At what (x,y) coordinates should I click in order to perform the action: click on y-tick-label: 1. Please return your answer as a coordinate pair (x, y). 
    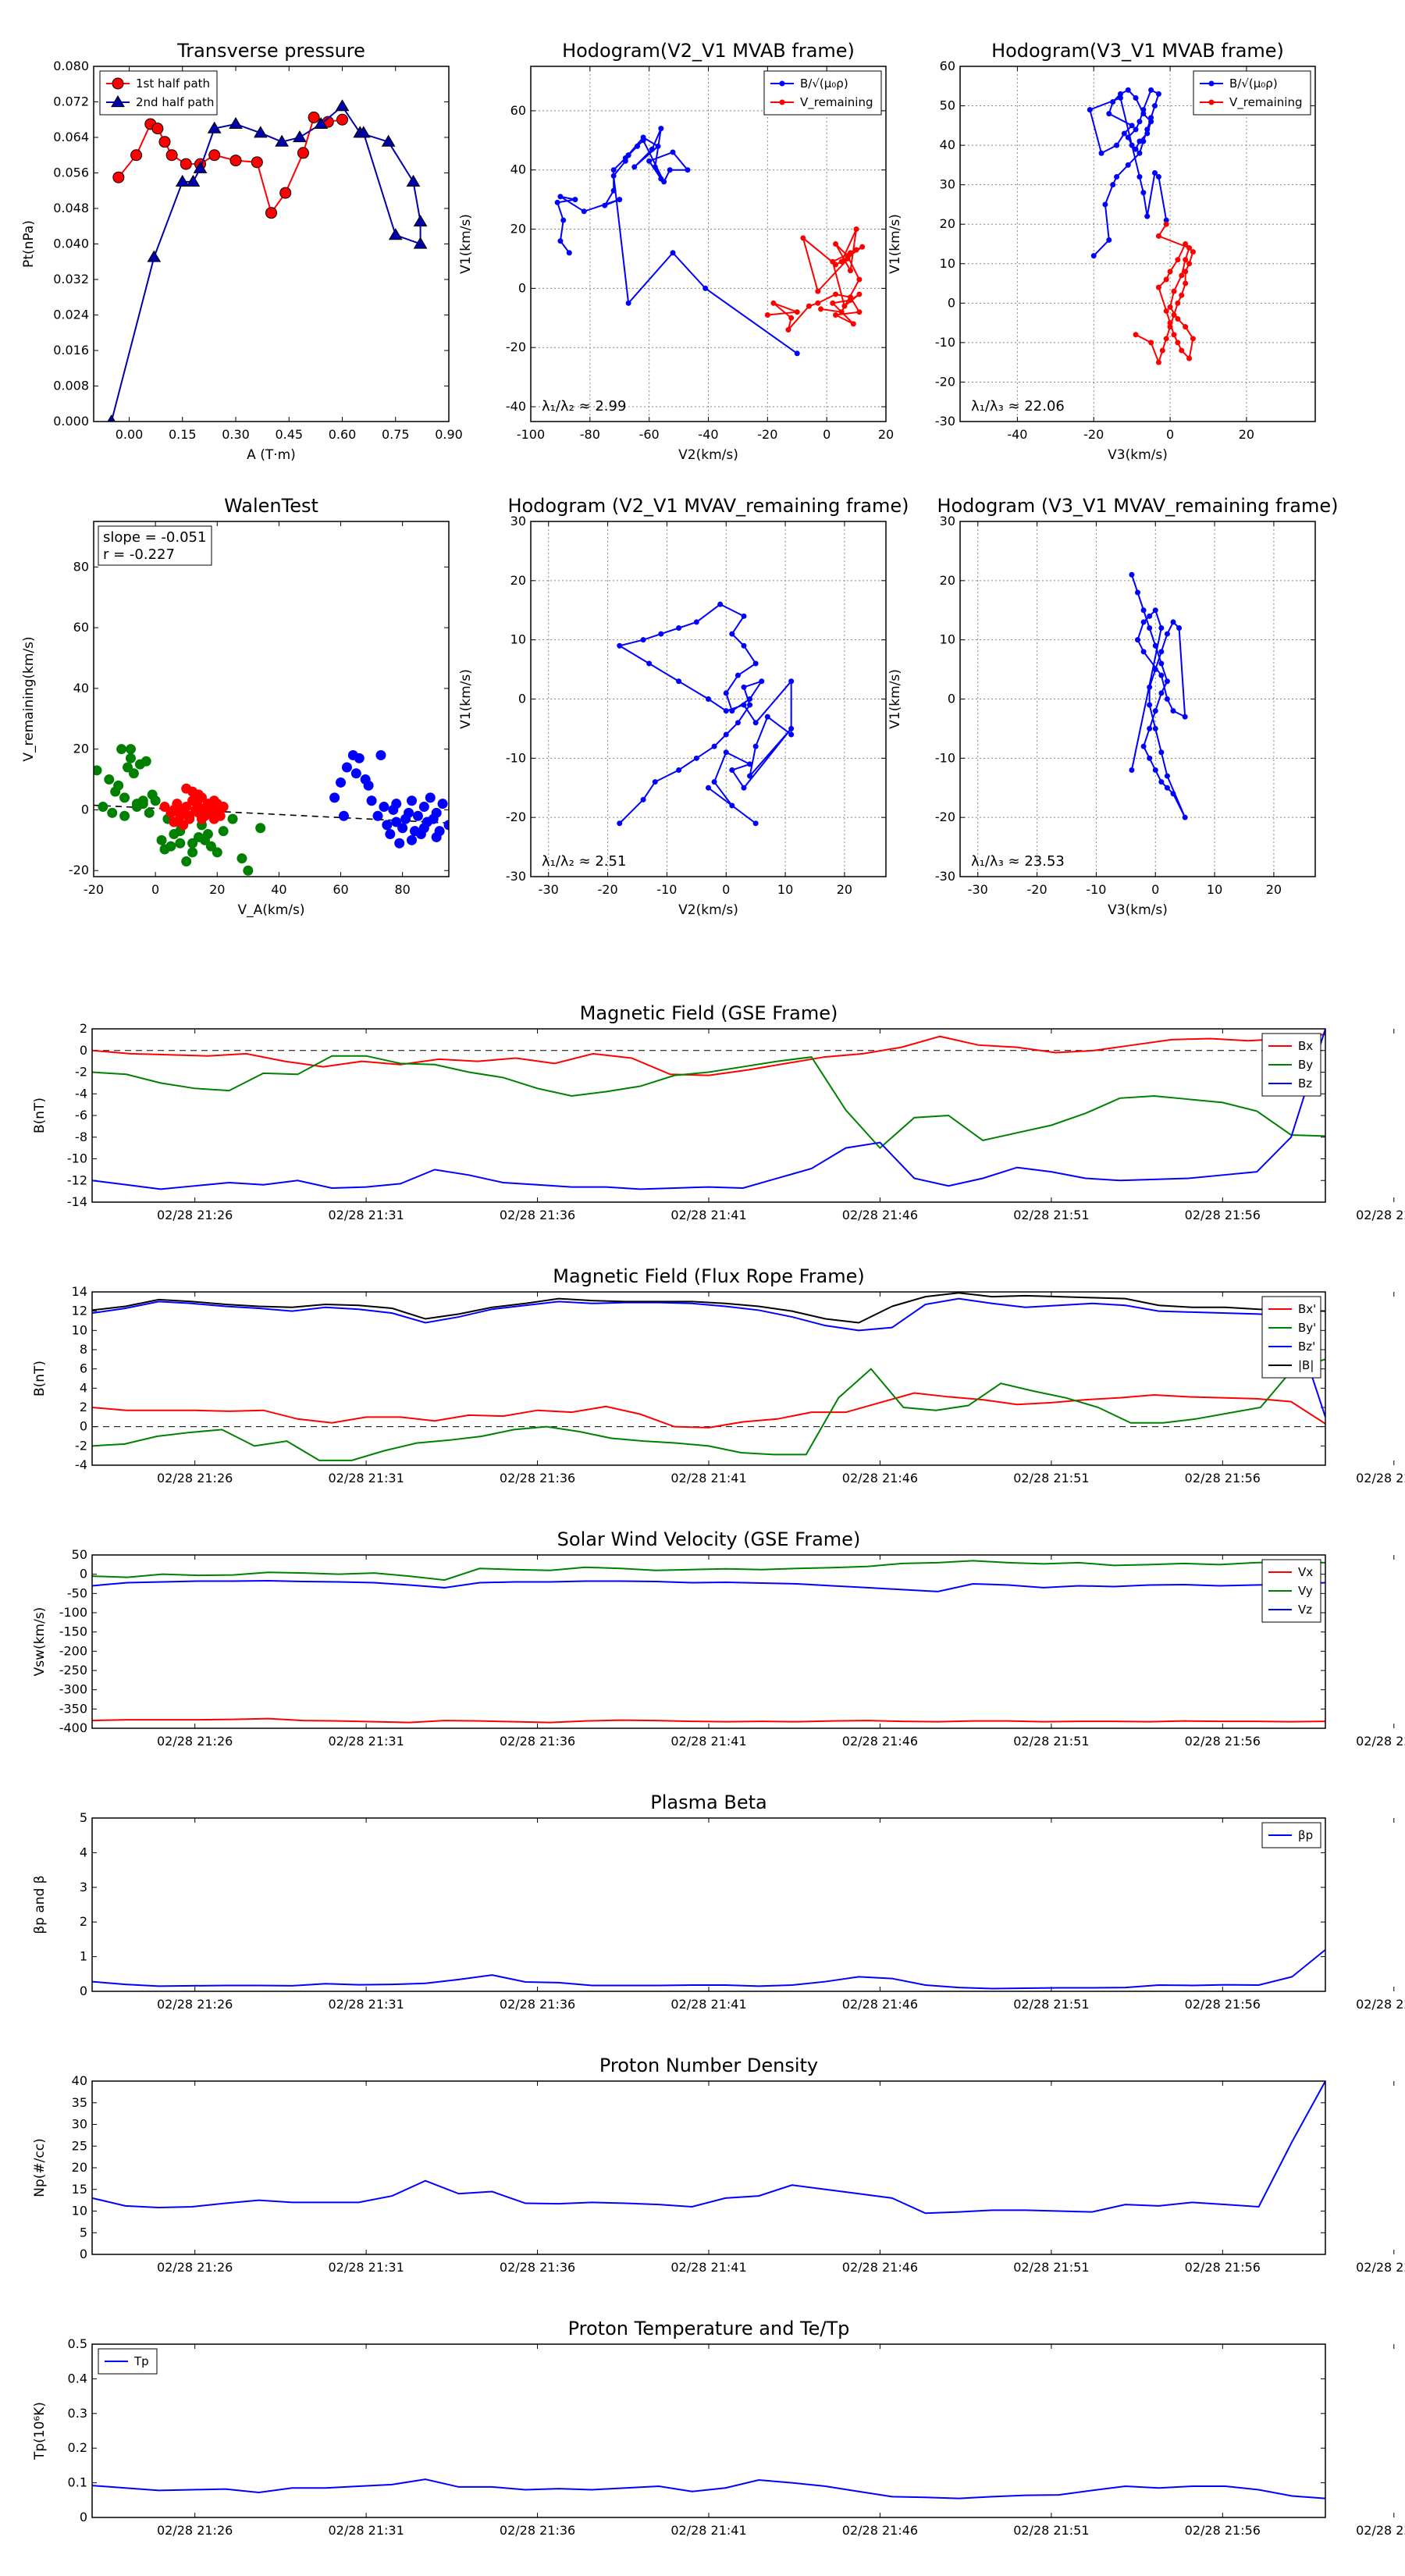
    Looking at the image, I should click on (84, 1957).